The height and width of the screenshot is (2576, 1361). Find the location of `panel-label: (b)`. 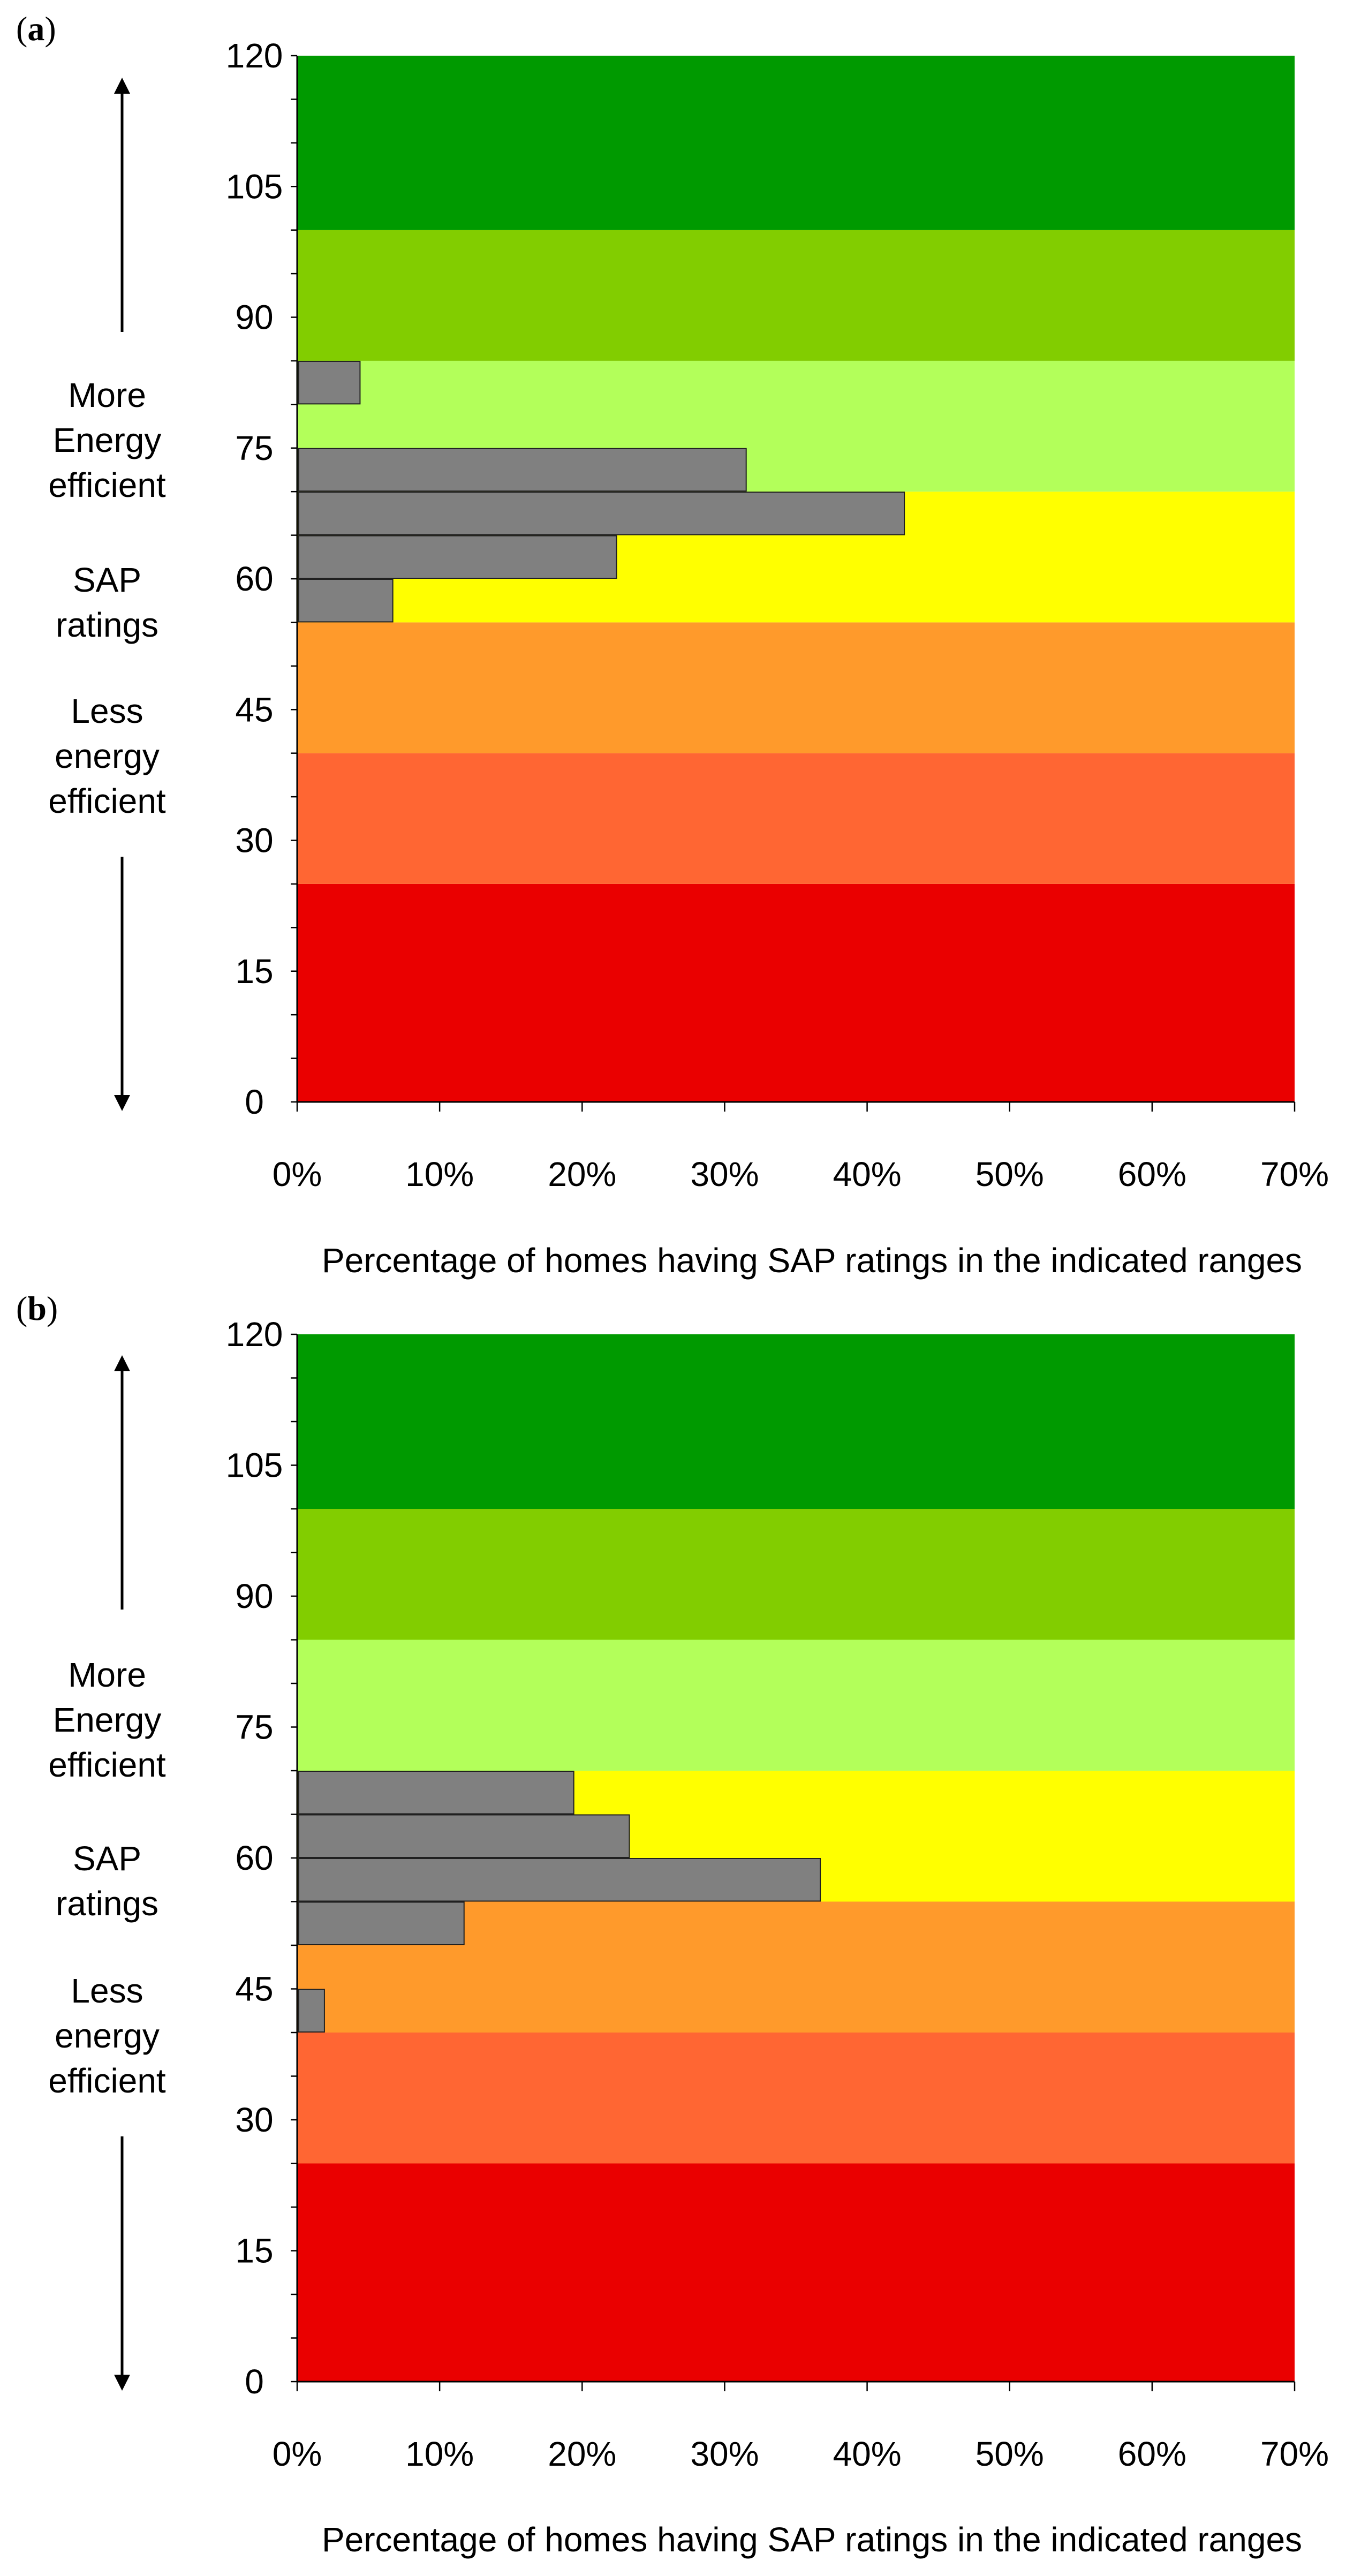

panel-label: (b) is located at coordinates (37, 1308).